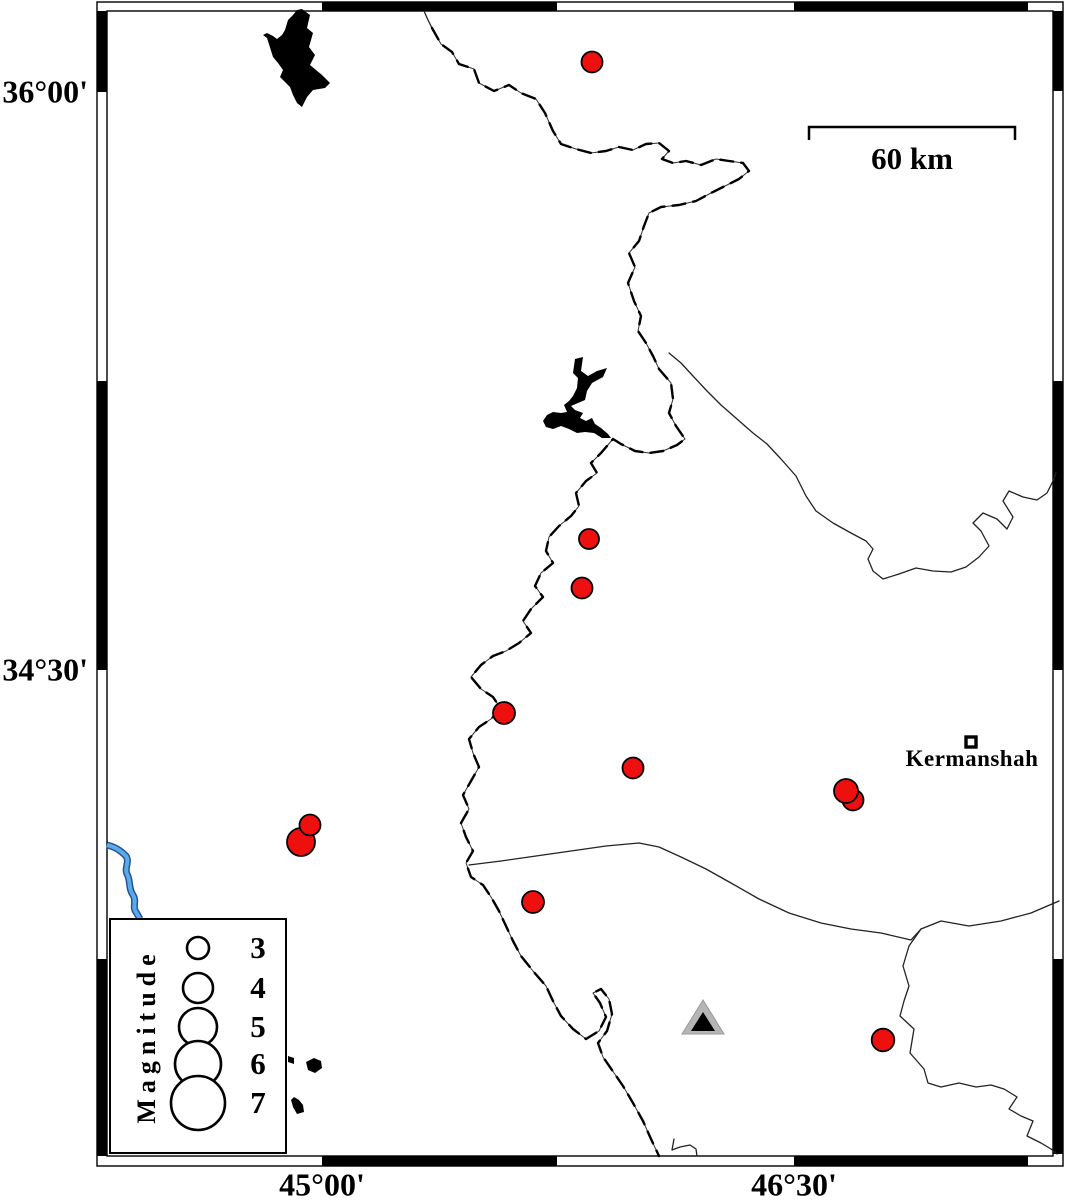 This screenshot has height=1204, width=1066. I want to click on legend-magnitude-circles, so click(198, 1033).